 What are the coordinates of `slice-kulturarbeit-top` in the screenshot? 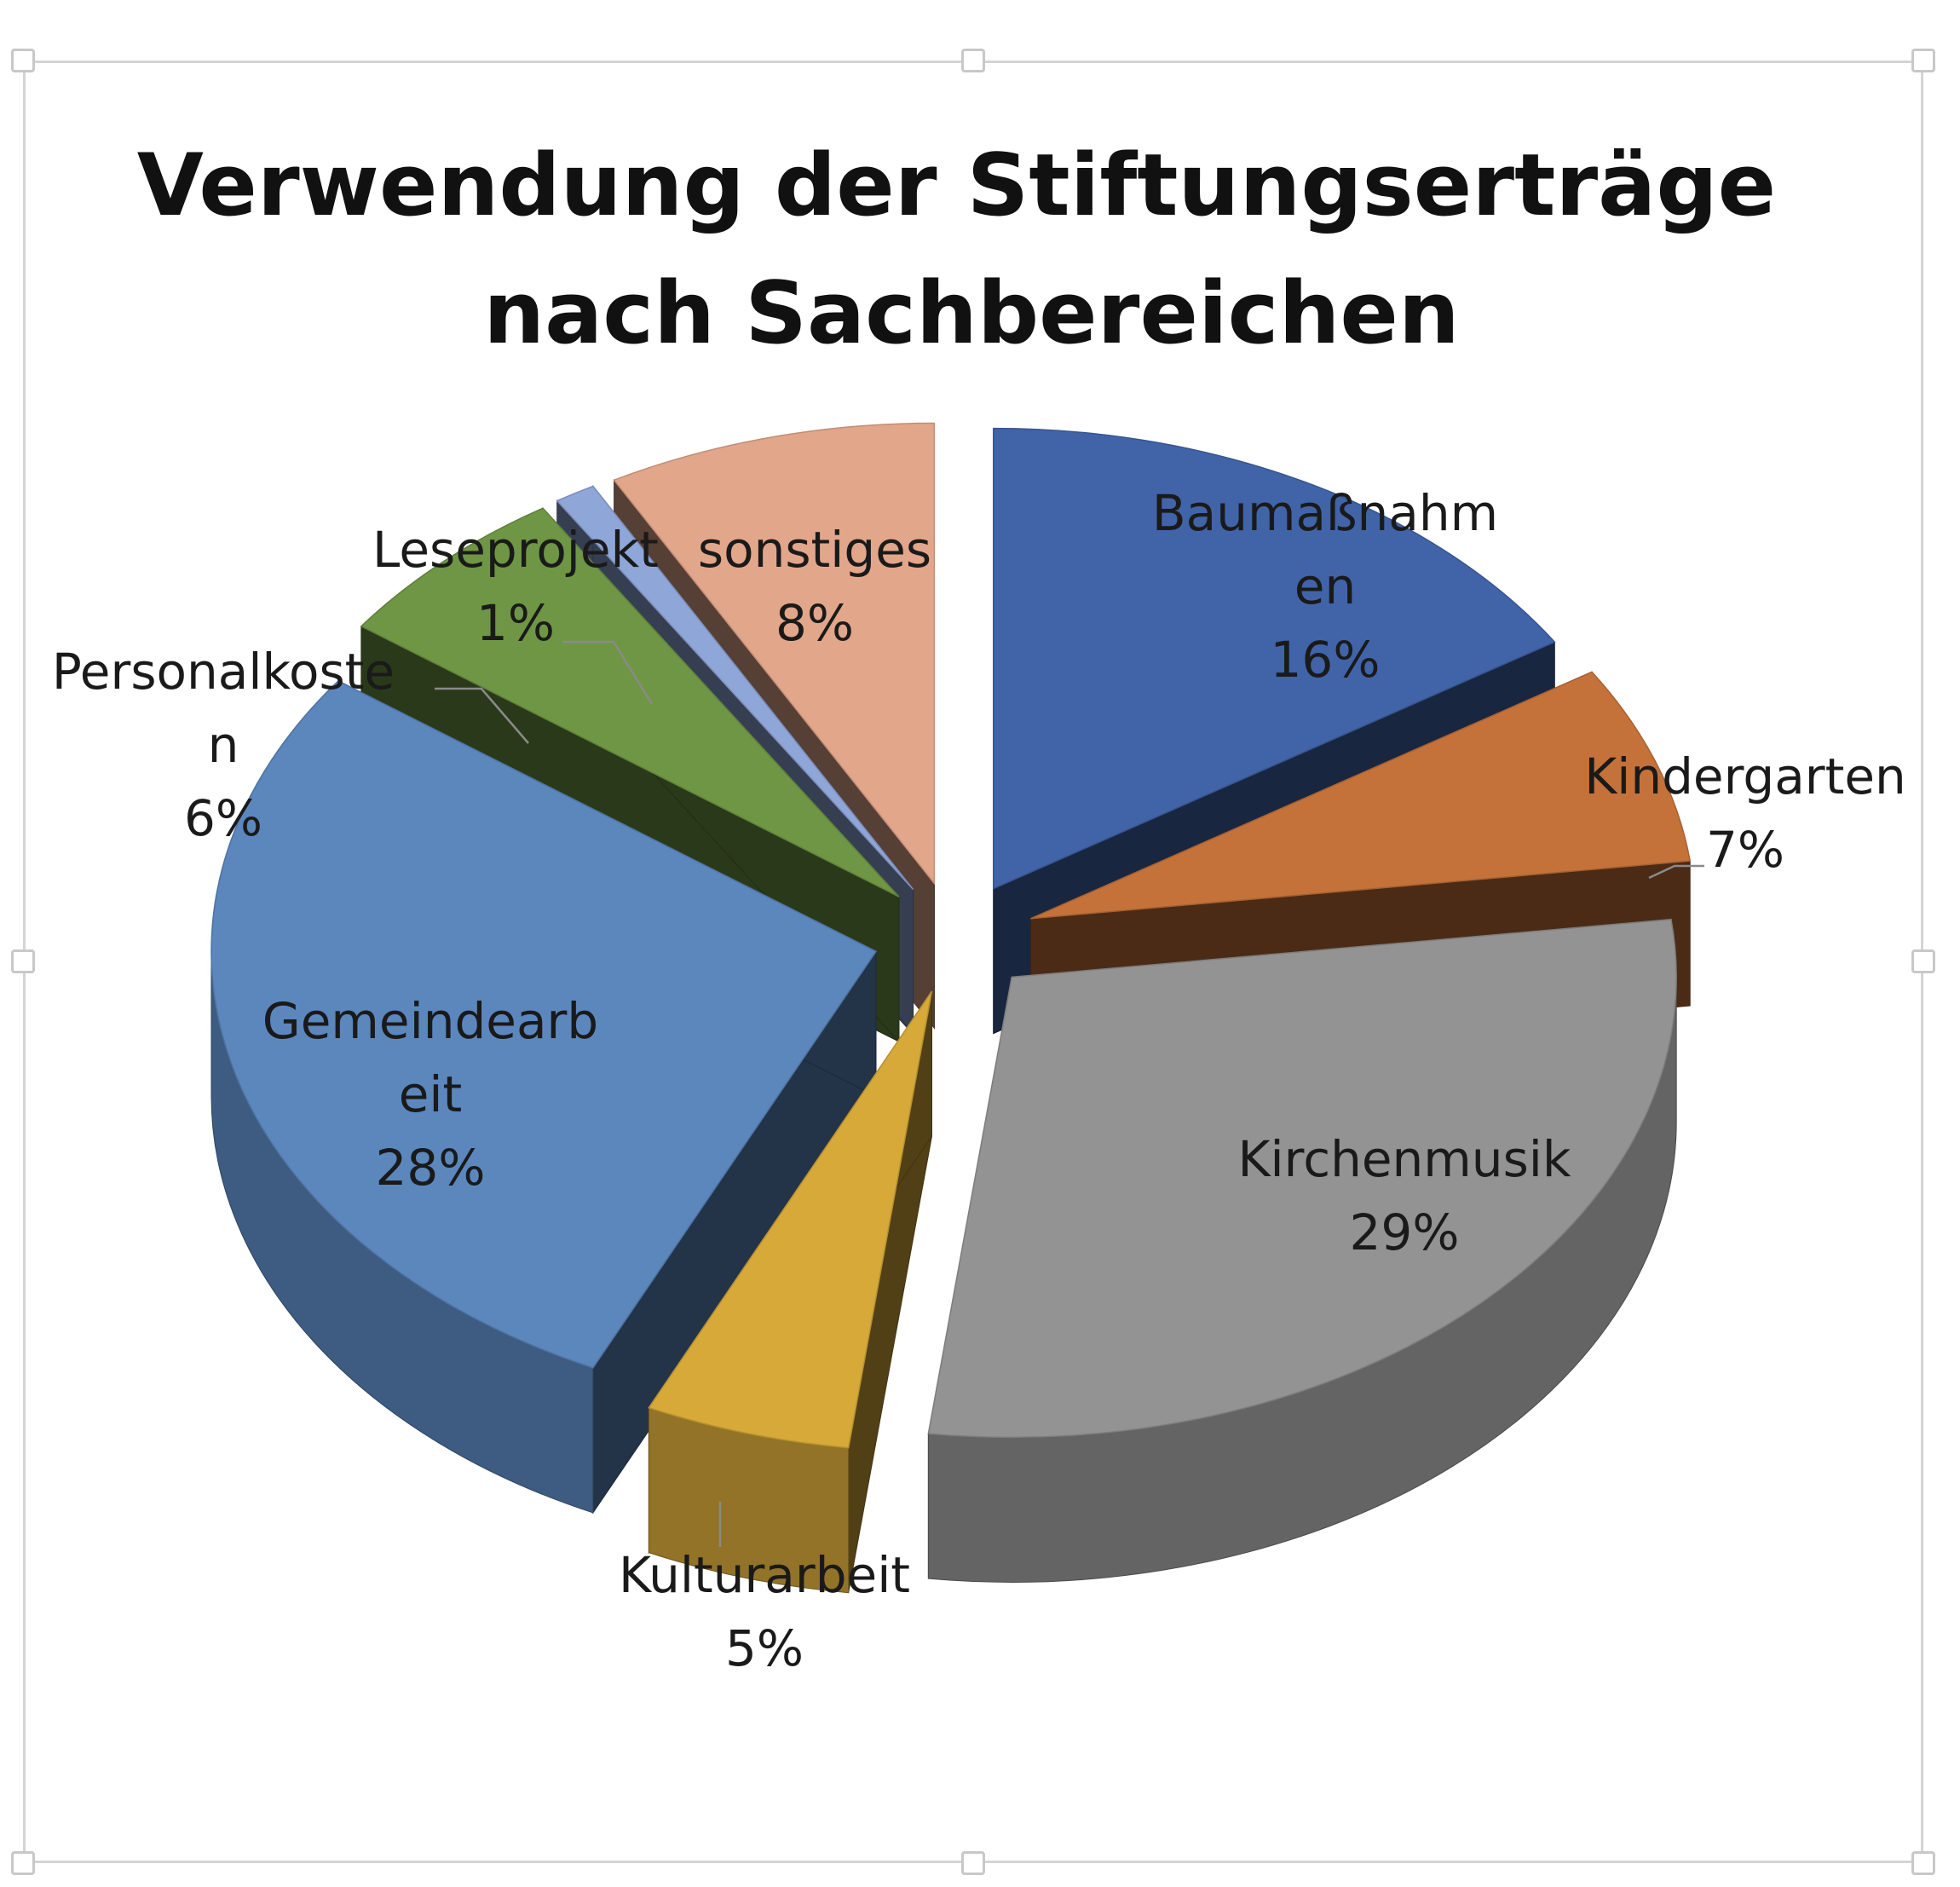 It's located at (790, 1219).